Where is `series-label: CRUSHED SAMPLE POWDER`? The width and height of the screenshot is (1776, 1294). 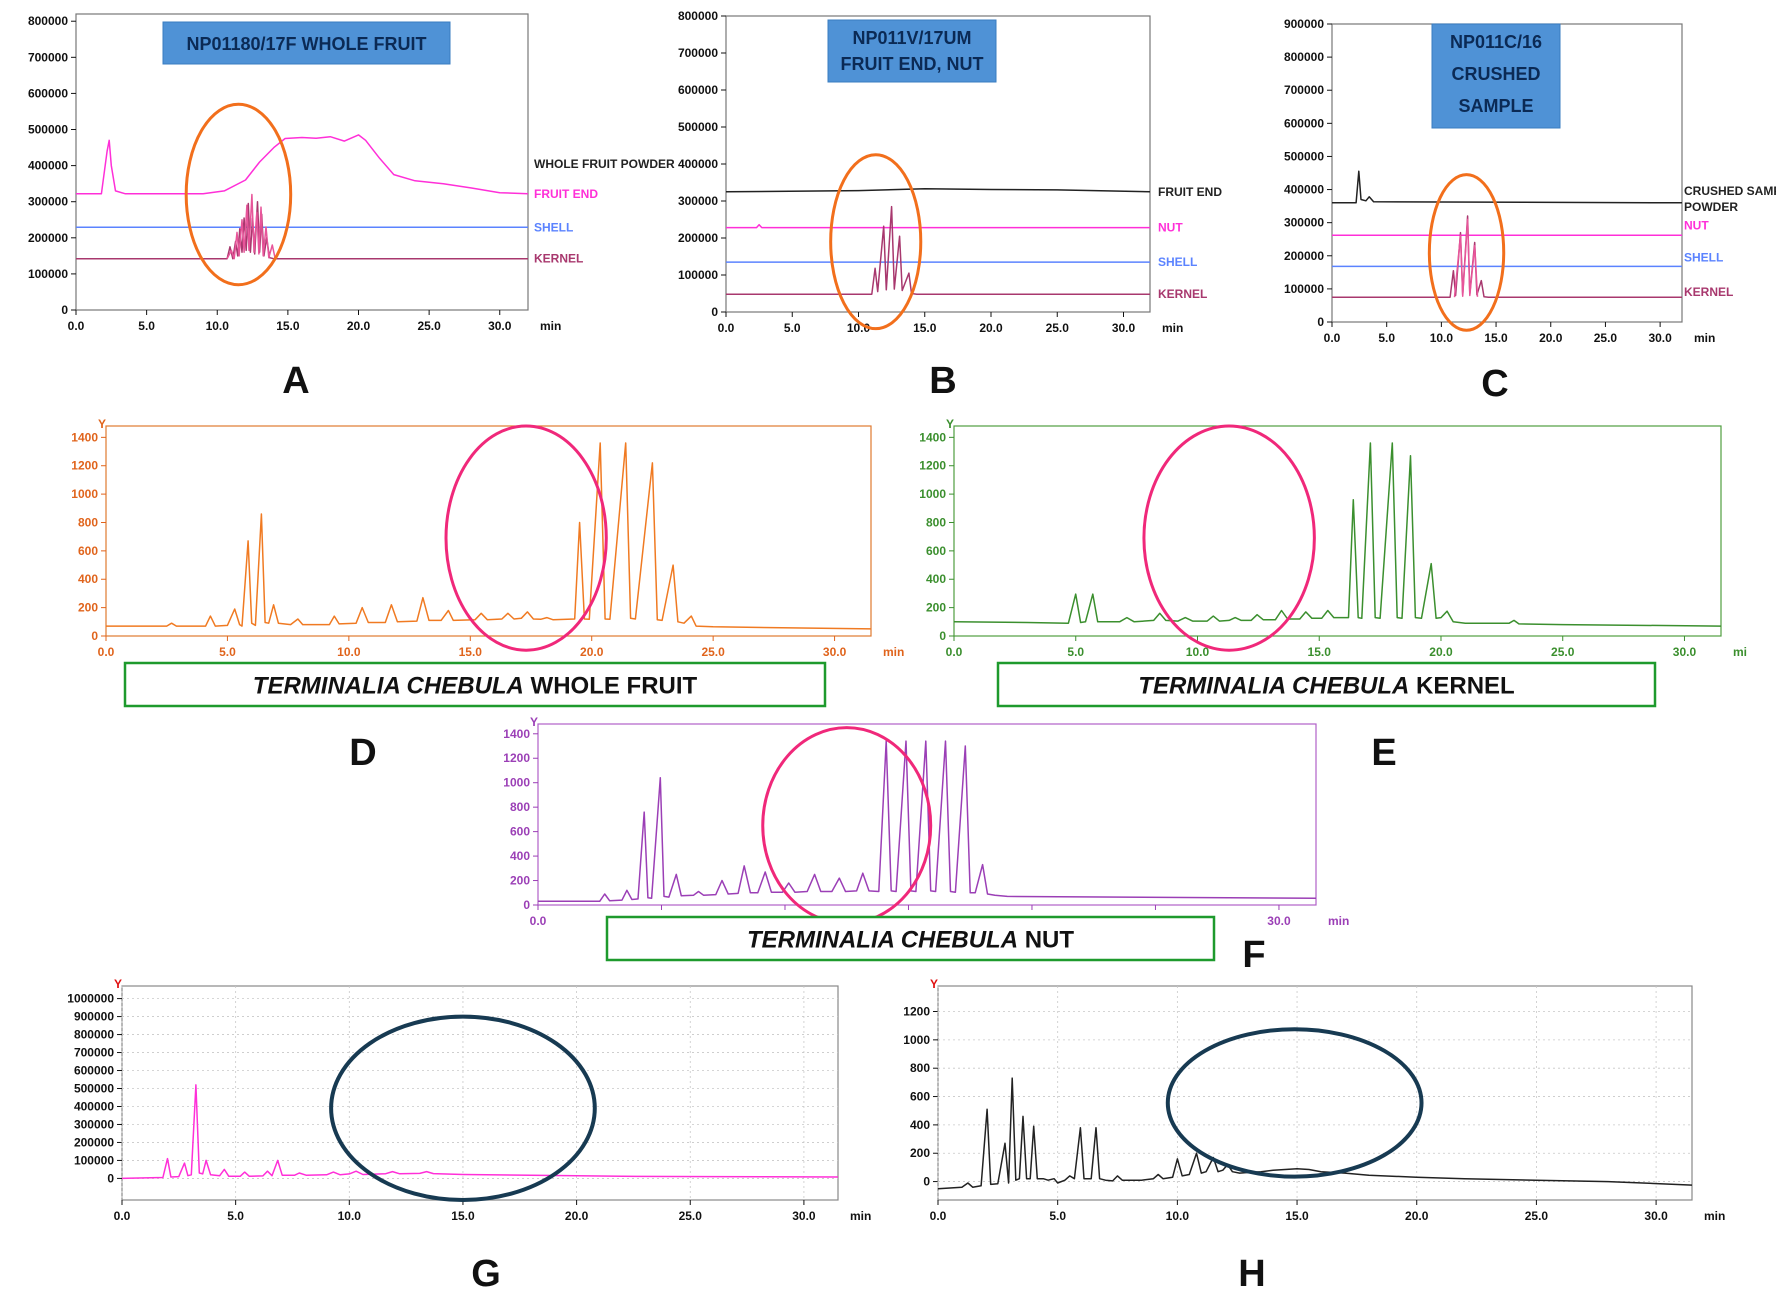
series-label: CRUSHED SAMPLE POWDER is located at coordinates (1730, 199).